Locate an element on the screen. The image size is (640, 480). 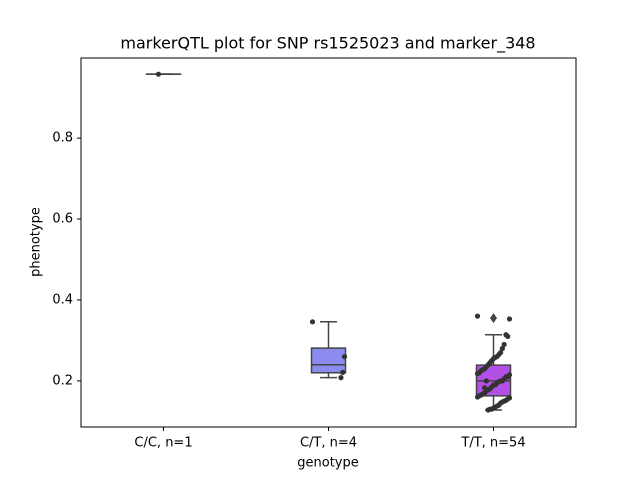
y-tick-label: 0.8 is located at coordinates (62, 138).